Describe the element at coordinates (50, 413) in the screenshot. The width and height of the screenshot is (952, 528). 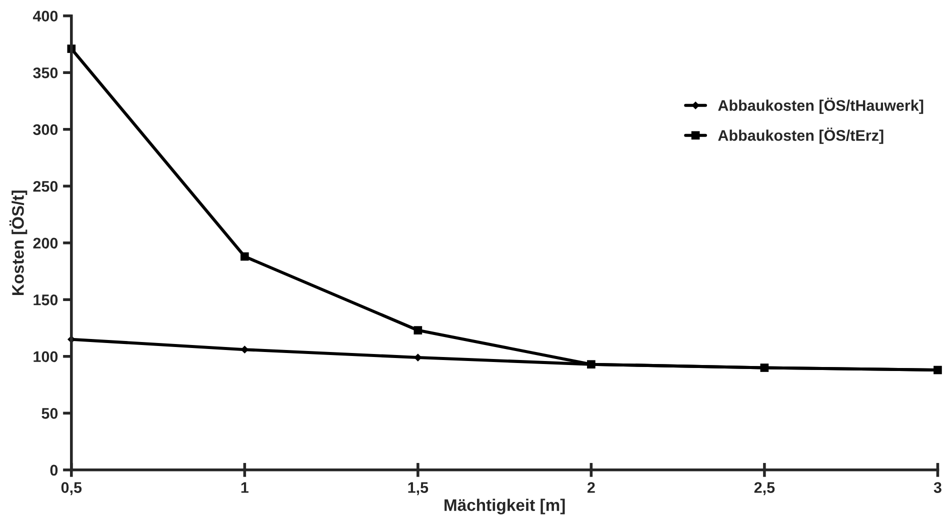
I see `y-tick-label: 50` at that location.